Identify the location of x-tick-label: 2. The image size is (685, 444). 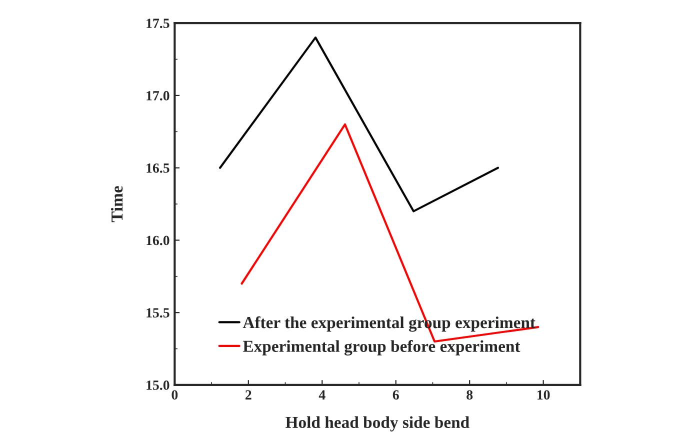
(249, 395).